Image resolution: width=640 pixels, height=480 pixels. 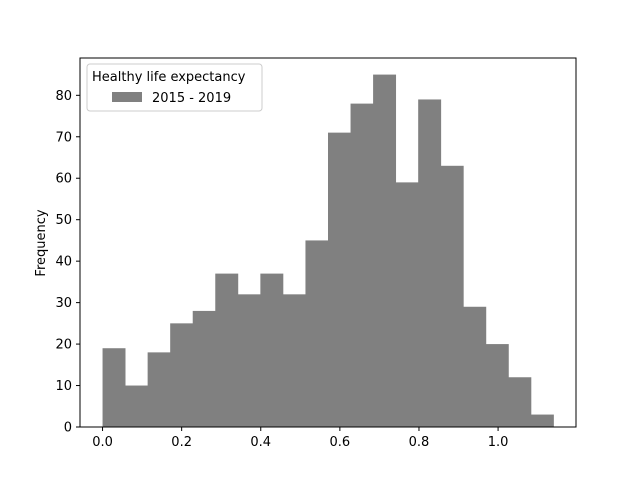 I want to click on y-tick-label: 0, so click(x=68, y=428).